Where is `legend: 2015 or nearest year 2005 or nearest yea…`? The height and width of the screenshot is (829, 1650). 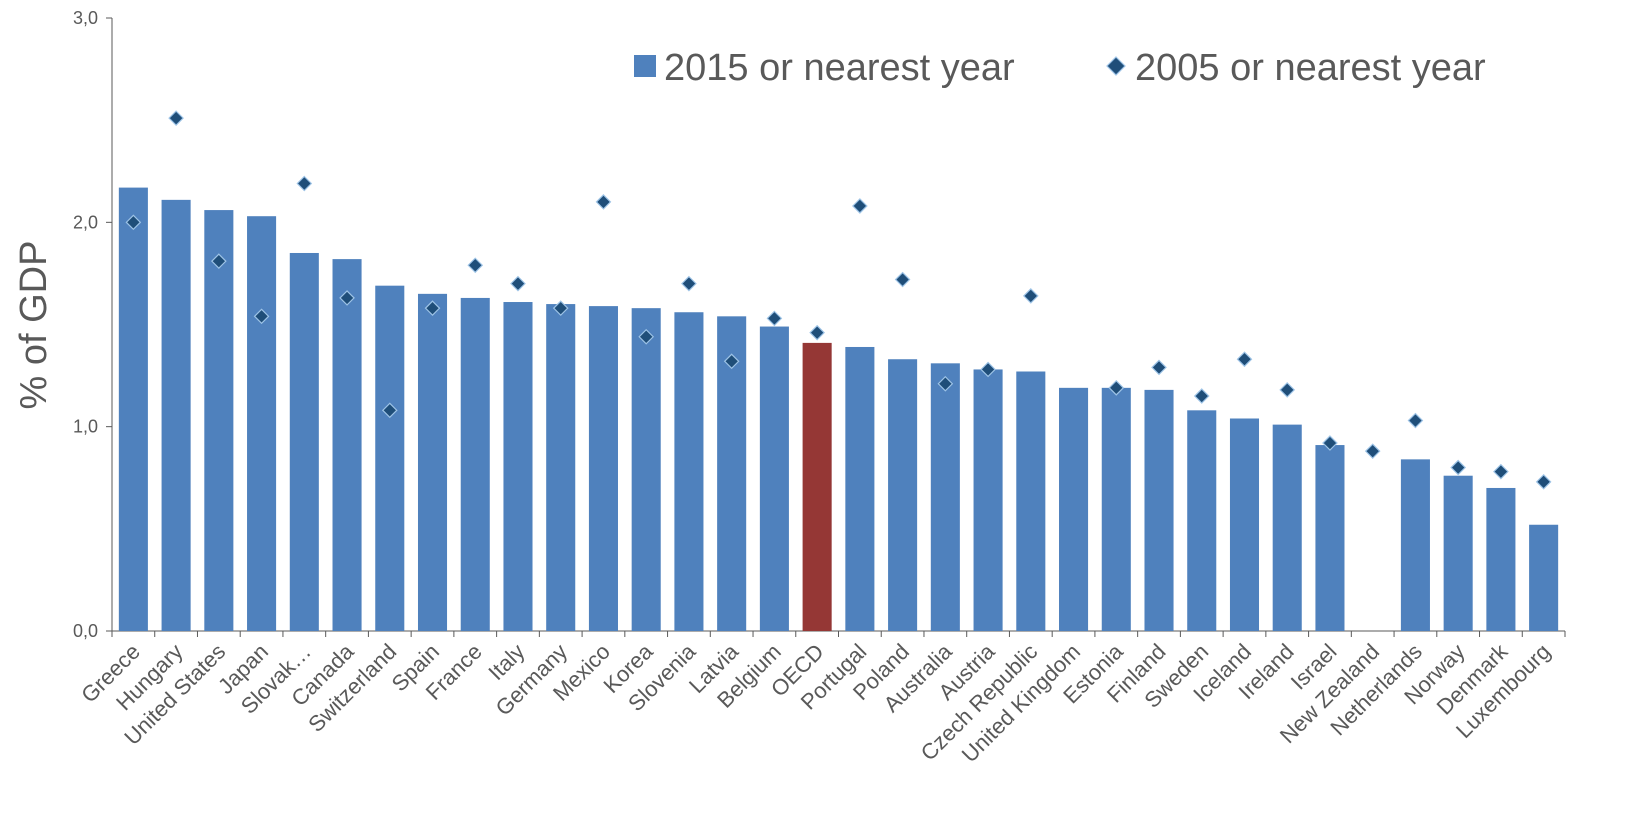
legend: 2015 or nearest year 2005 or nearest yea… is located at coordinates (1060, 68).